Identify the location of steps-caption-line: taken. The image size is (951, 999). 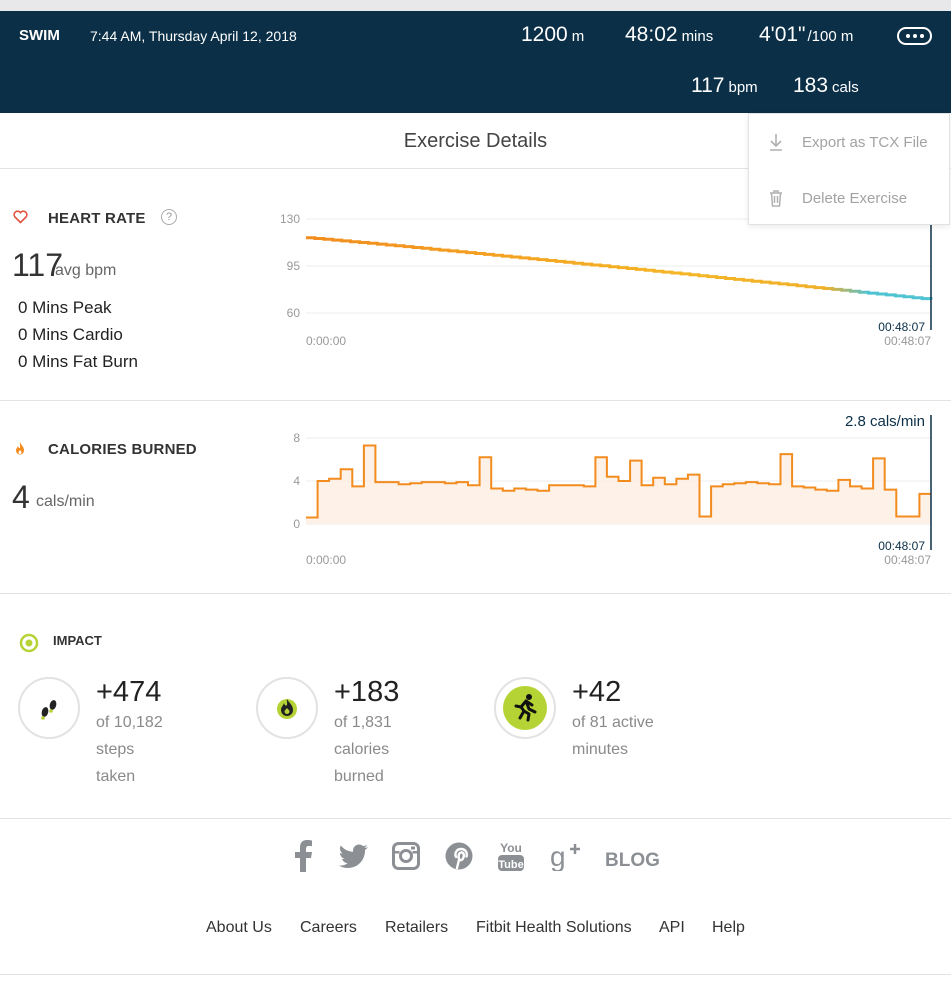
(116, 776).